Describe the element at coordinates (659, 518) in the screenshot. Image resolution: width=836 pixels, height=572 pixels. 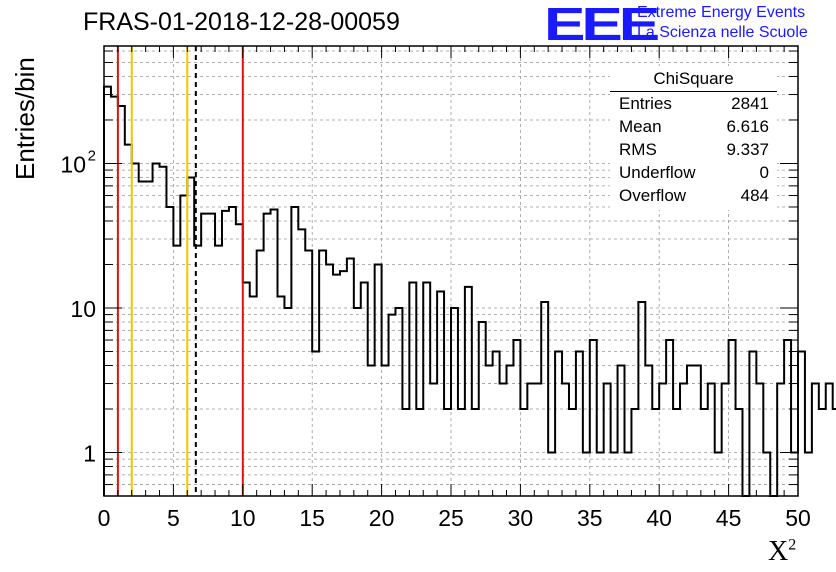
I see `x-tick-label: 40` at that location.